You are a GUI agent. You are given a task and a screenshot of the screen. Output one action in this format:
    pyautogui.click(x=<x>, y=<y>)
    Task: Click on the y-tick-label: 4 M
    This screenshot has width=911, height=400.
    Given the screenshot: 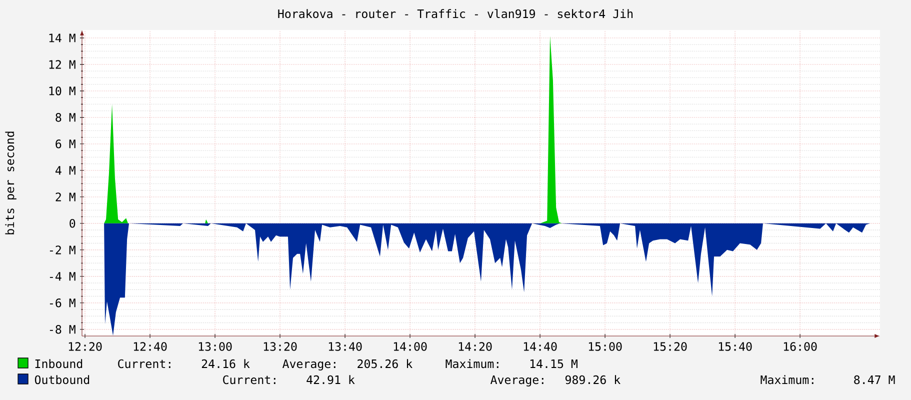 What is the action you would take?
    pyautogui.click(x=66, y=170)
    